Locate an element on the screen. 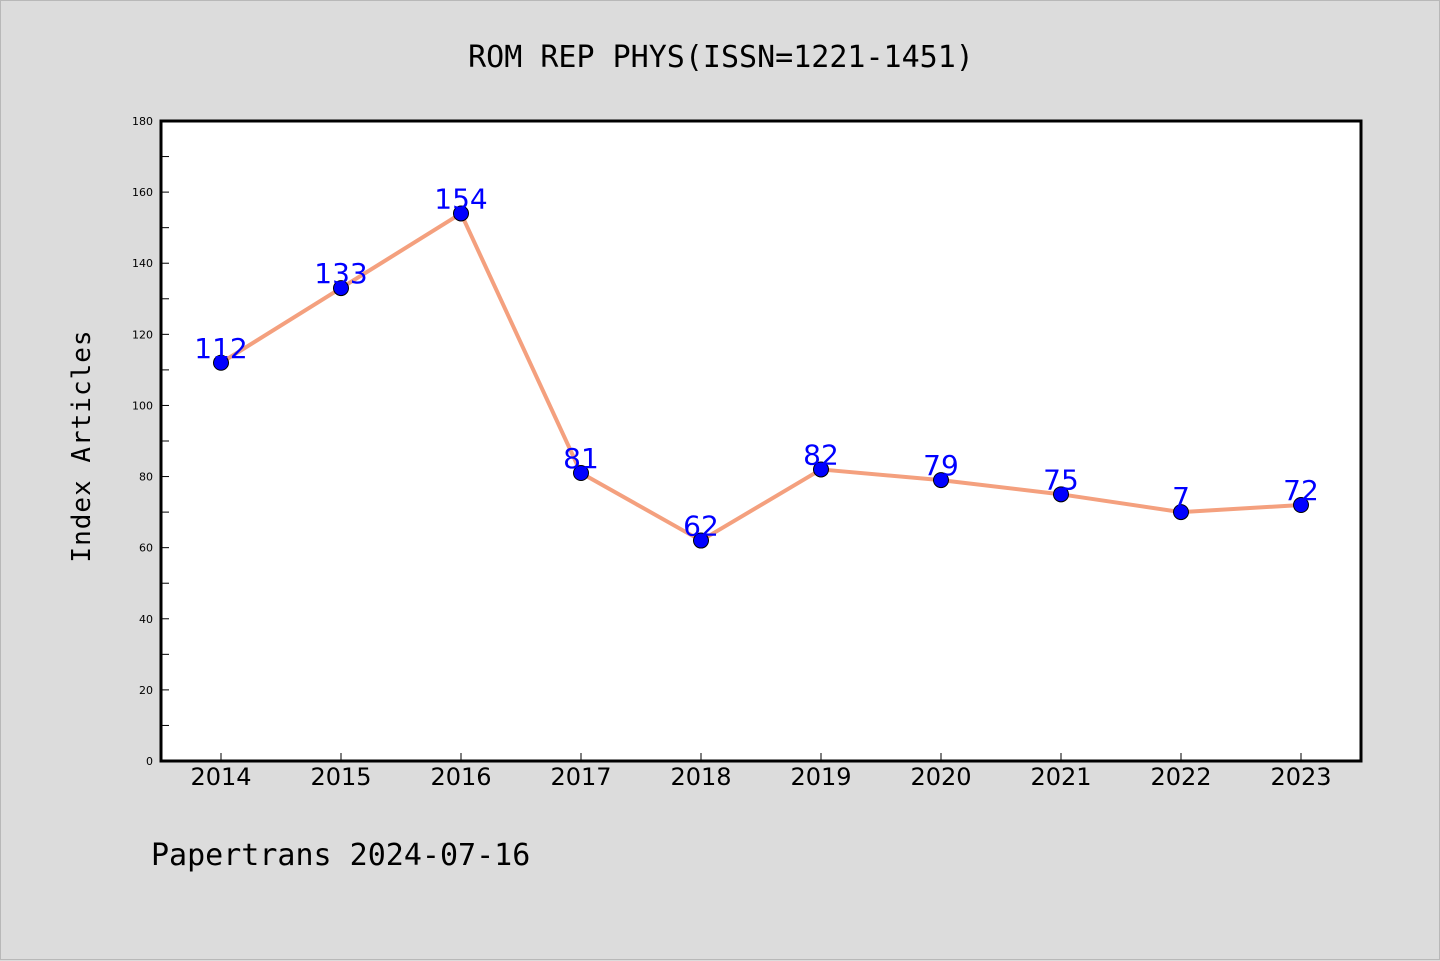  x-tick-label: 2014 is located at coordinates (220, 777).